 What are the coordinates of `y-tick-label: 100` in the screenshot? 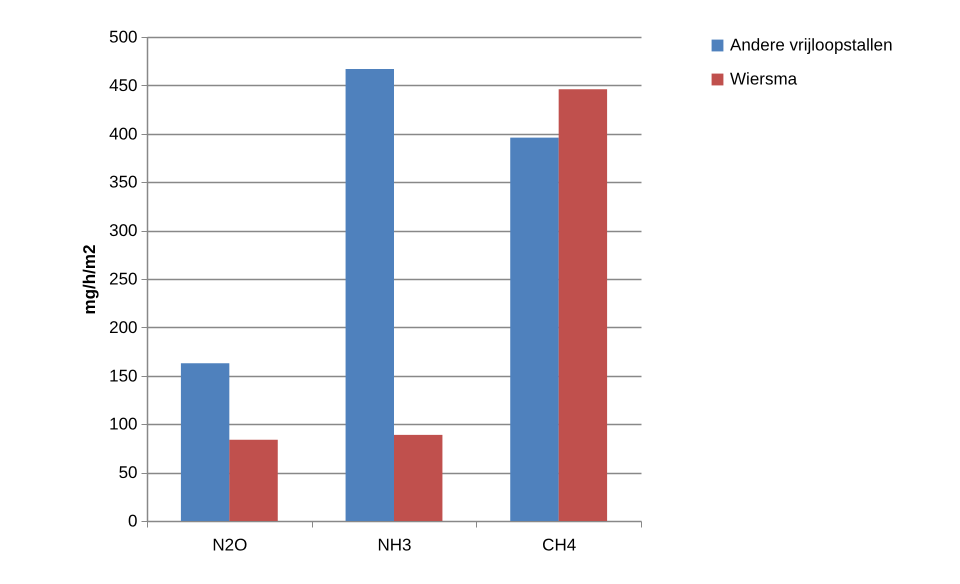 It's located at (123, 424).